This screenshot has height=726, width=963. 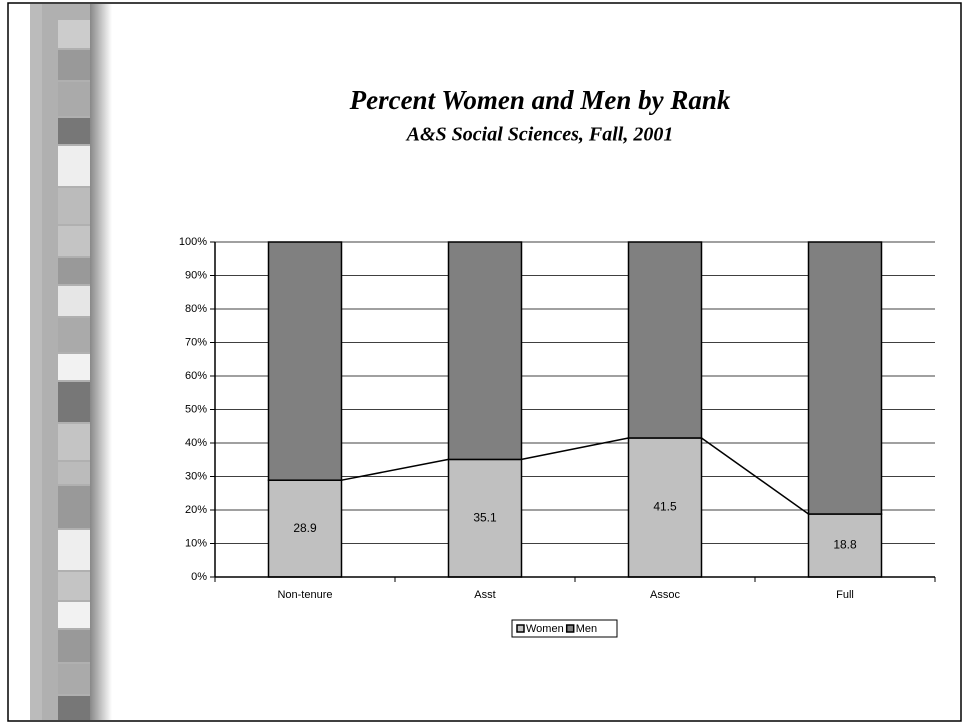 What do you see at coordinates (196, 543) in the screenshot?
I see `y-tick-label: 10%` at bounding box center [196, 543].